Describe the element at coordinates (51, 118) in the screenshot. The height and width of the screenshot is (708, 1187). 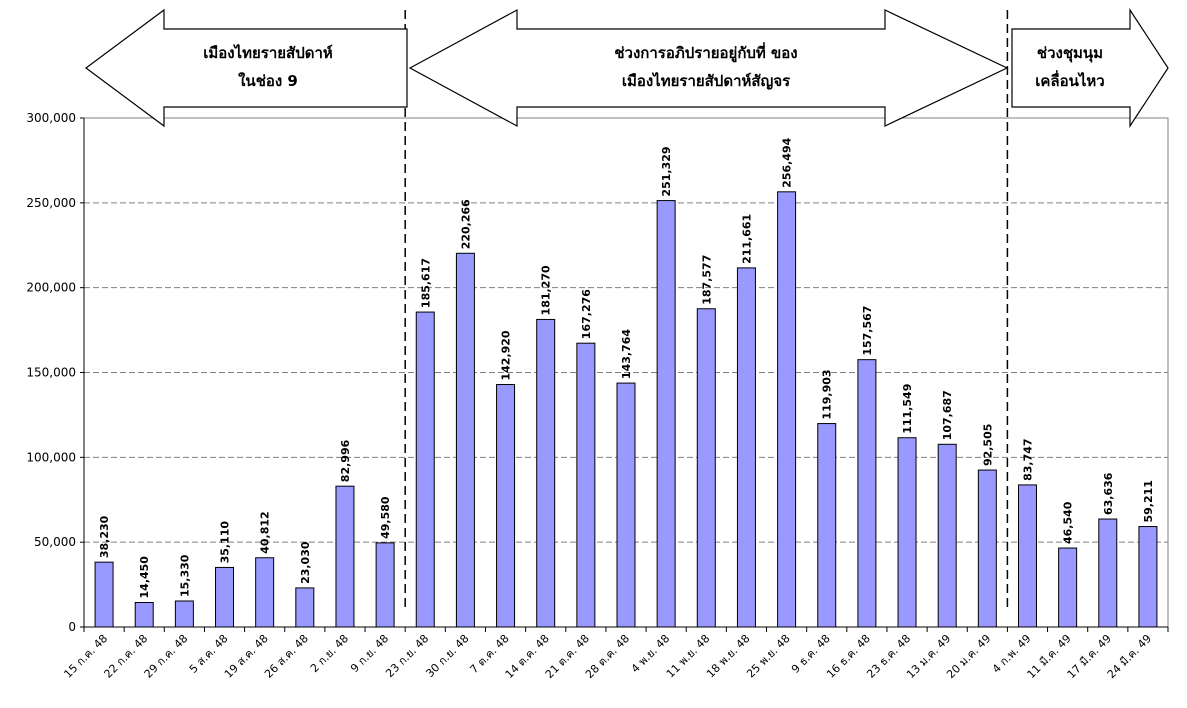
I see `y-tick-label: 300,000` at that location.